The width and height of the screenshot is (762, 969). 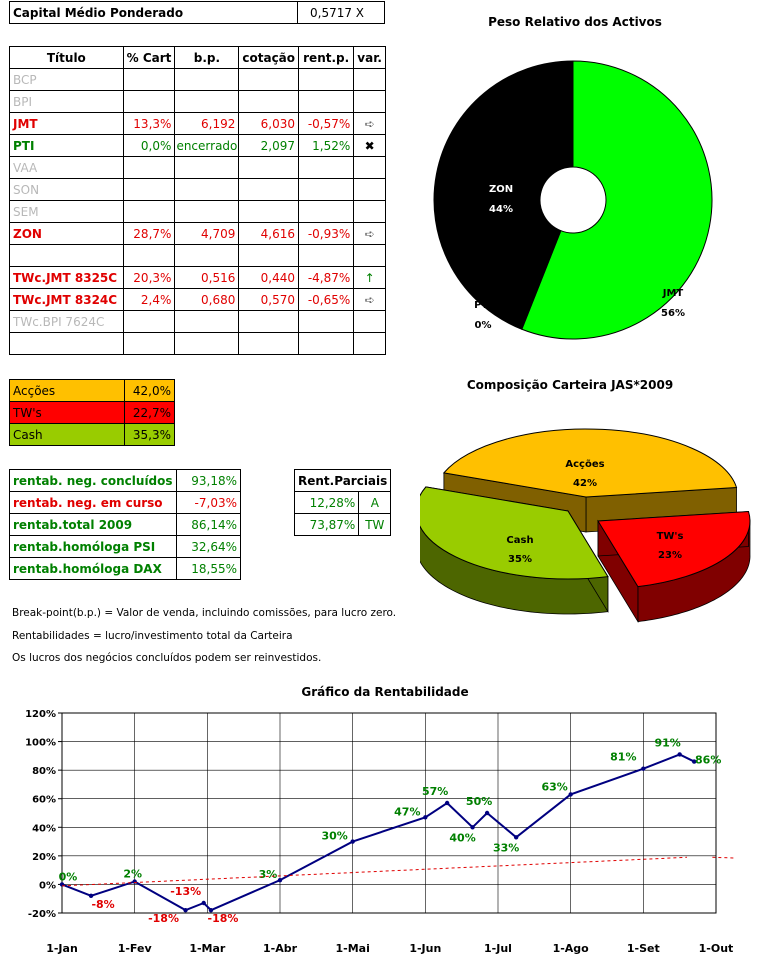 I want to click on cell-rent: -0,65%, so click(x=326, y=299).